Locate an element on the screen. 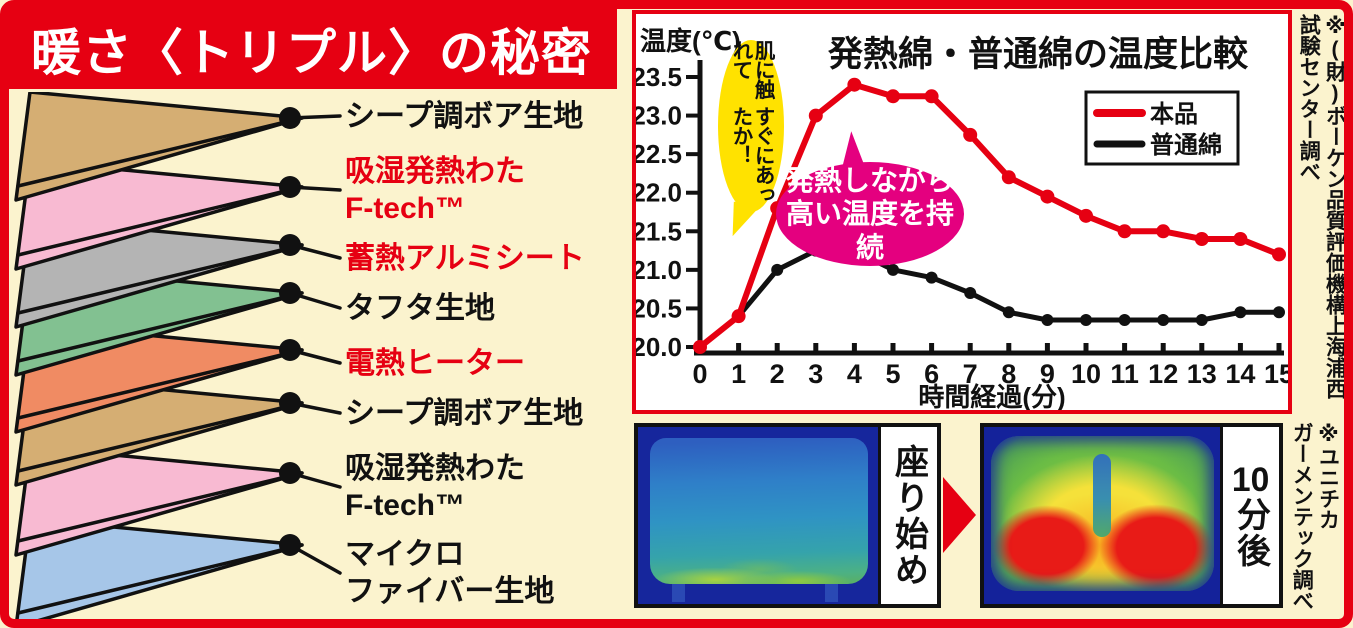  x-tick-label: 8 is located at coordinates (1008, 374).